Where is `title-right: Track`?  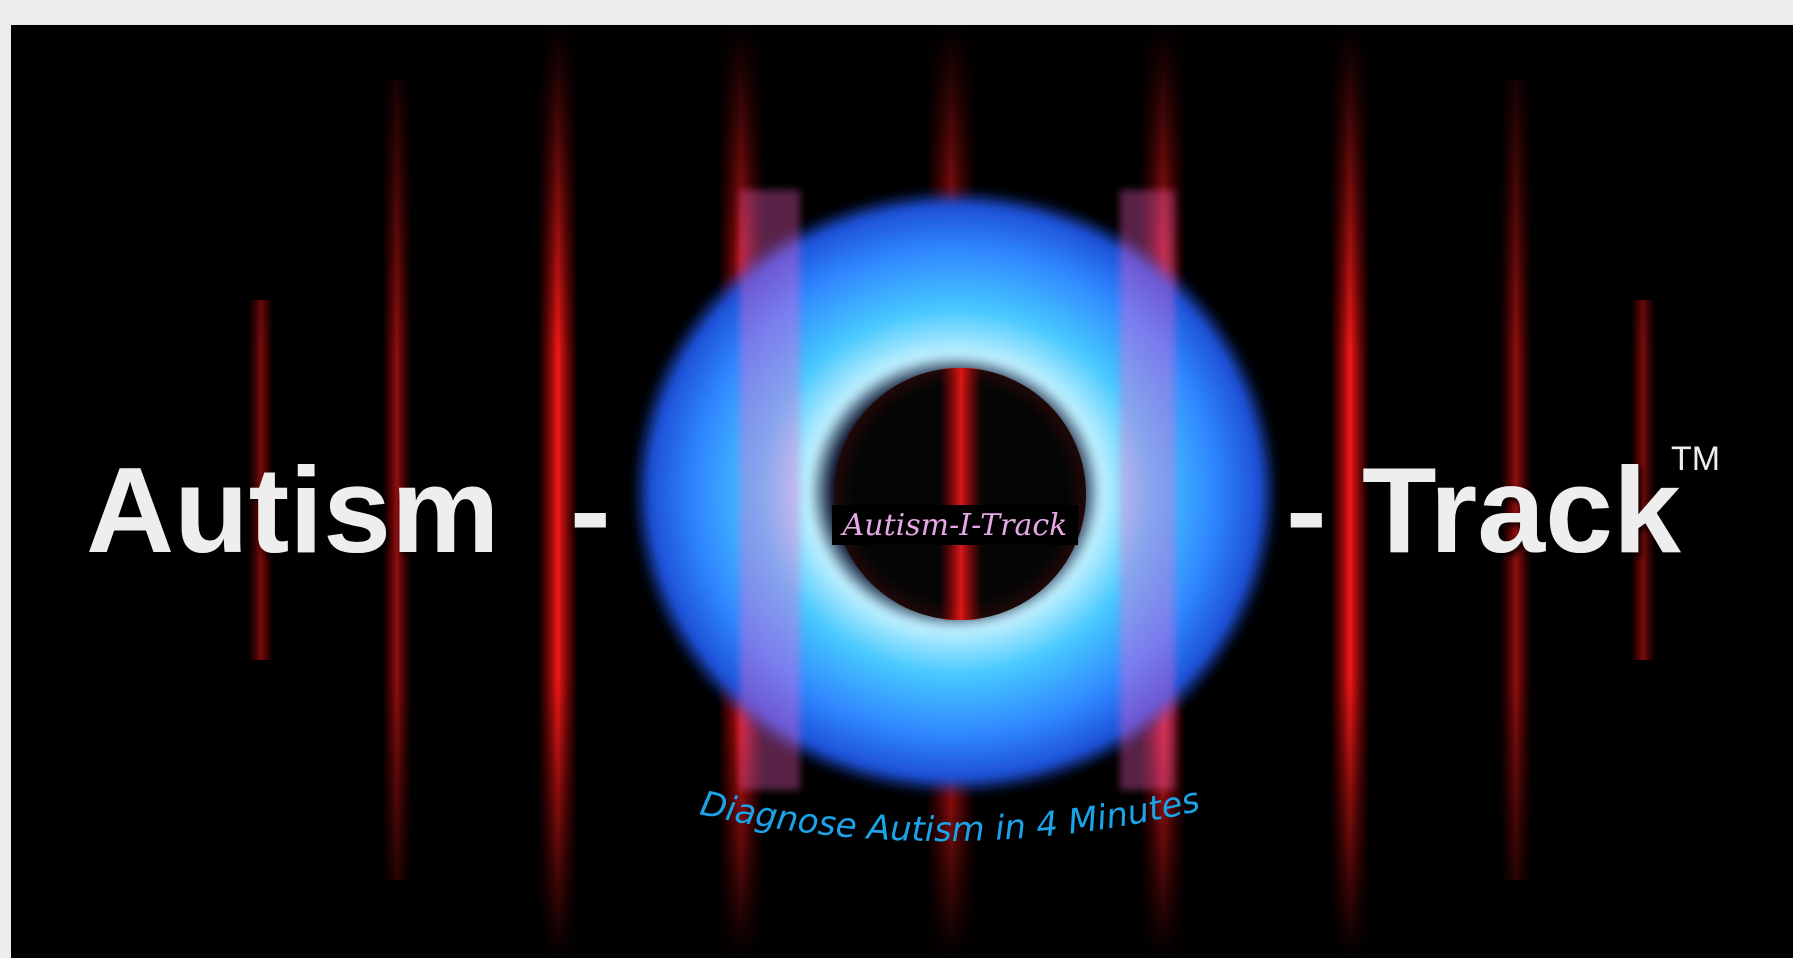 title-right: Track is located at coordinates (1521, 510).